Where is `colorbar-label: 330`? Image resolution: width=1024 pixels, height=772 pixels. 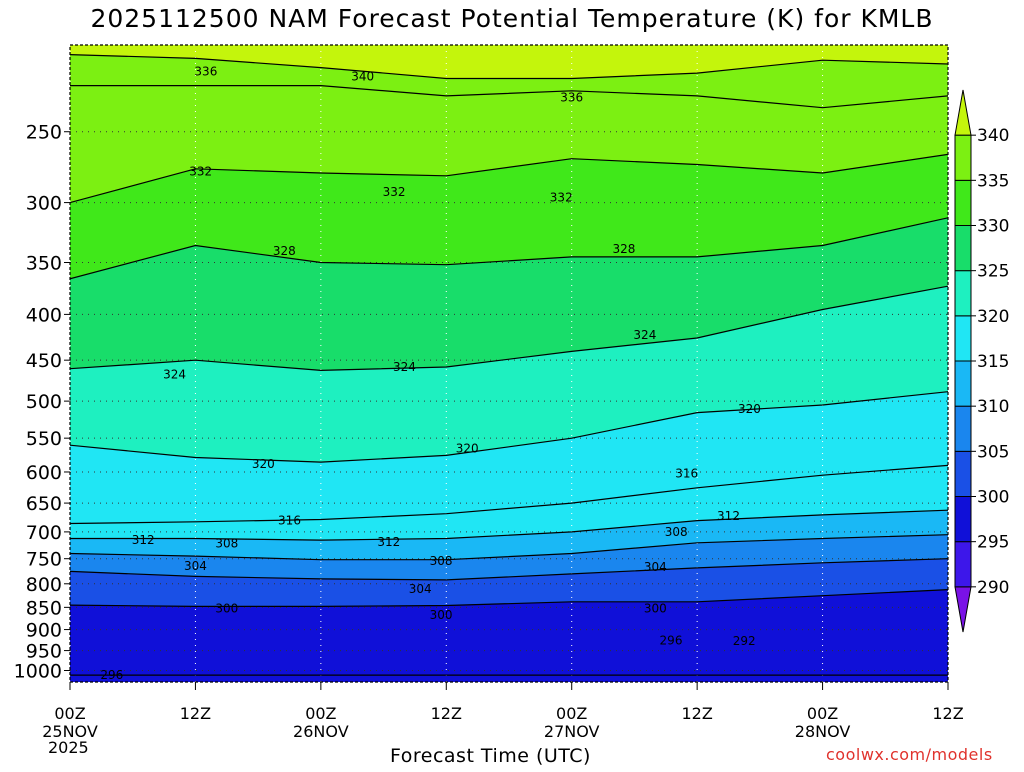
colorbar-label: 330 is located at coordinates (993, 227).